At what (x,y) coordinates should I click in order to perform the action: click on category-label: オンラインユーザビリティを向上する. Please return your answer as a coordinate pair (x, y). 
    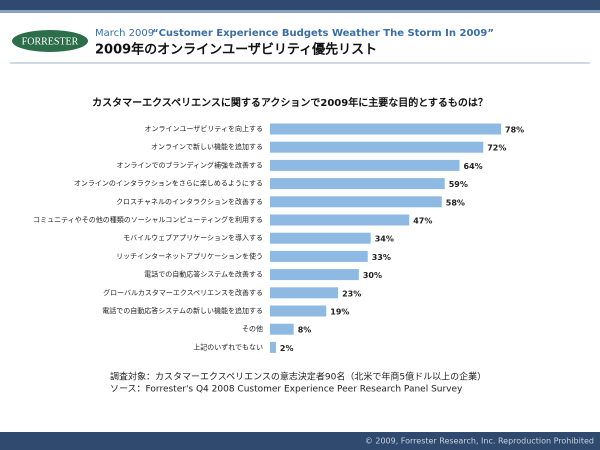
    Looking at the image, I should click on (204, 128).